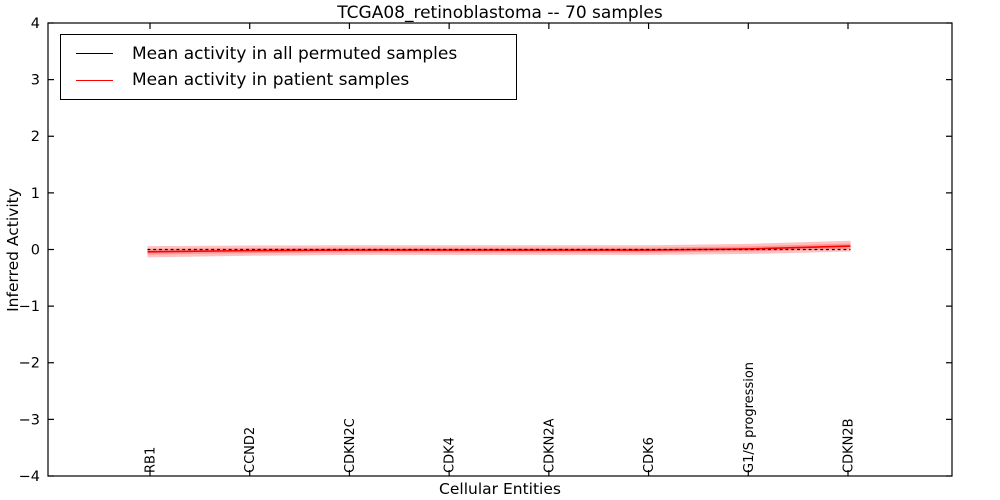  I want to click on y-tick-label: 2, so click(35, 137).